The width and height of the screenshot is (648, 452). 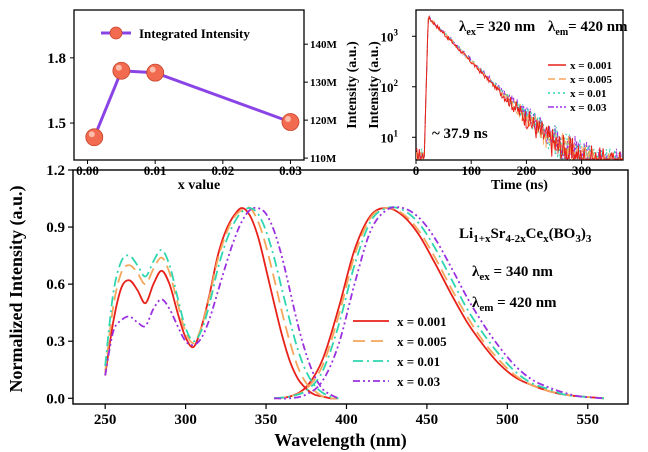 What do you see at coordinates (346, 420) in the screenshot?
I see `x-tick-label: 400` at bounding box center [346, 420].